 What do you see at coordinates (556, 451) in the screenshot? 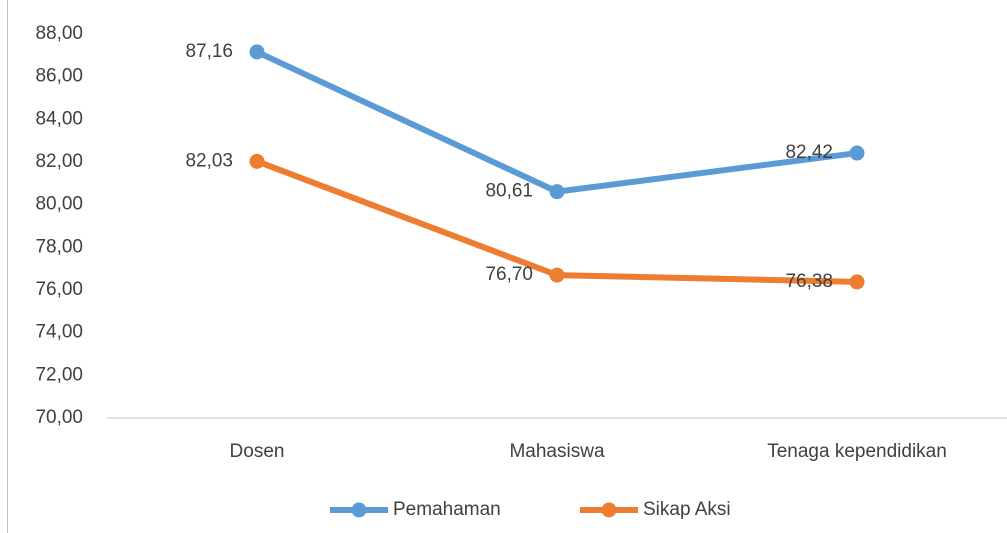
I see `x-tick-label: Mahasiswa` at bounding box center [556, 451].